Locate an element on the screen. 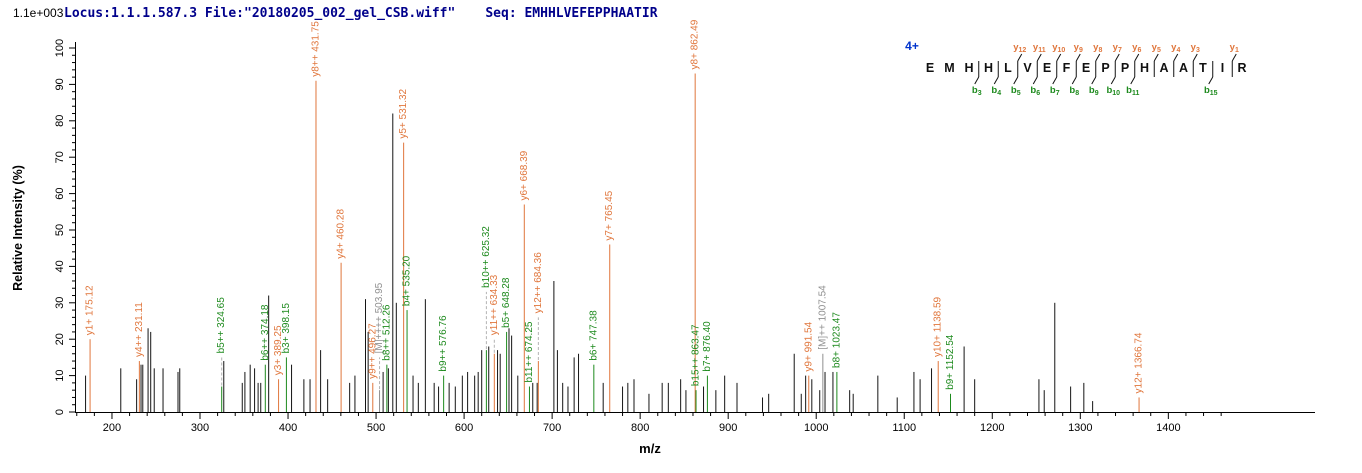 The height and width of the screenshot is (473, 1362). x-tick-label: 800 is located at coordinates (640, 428).